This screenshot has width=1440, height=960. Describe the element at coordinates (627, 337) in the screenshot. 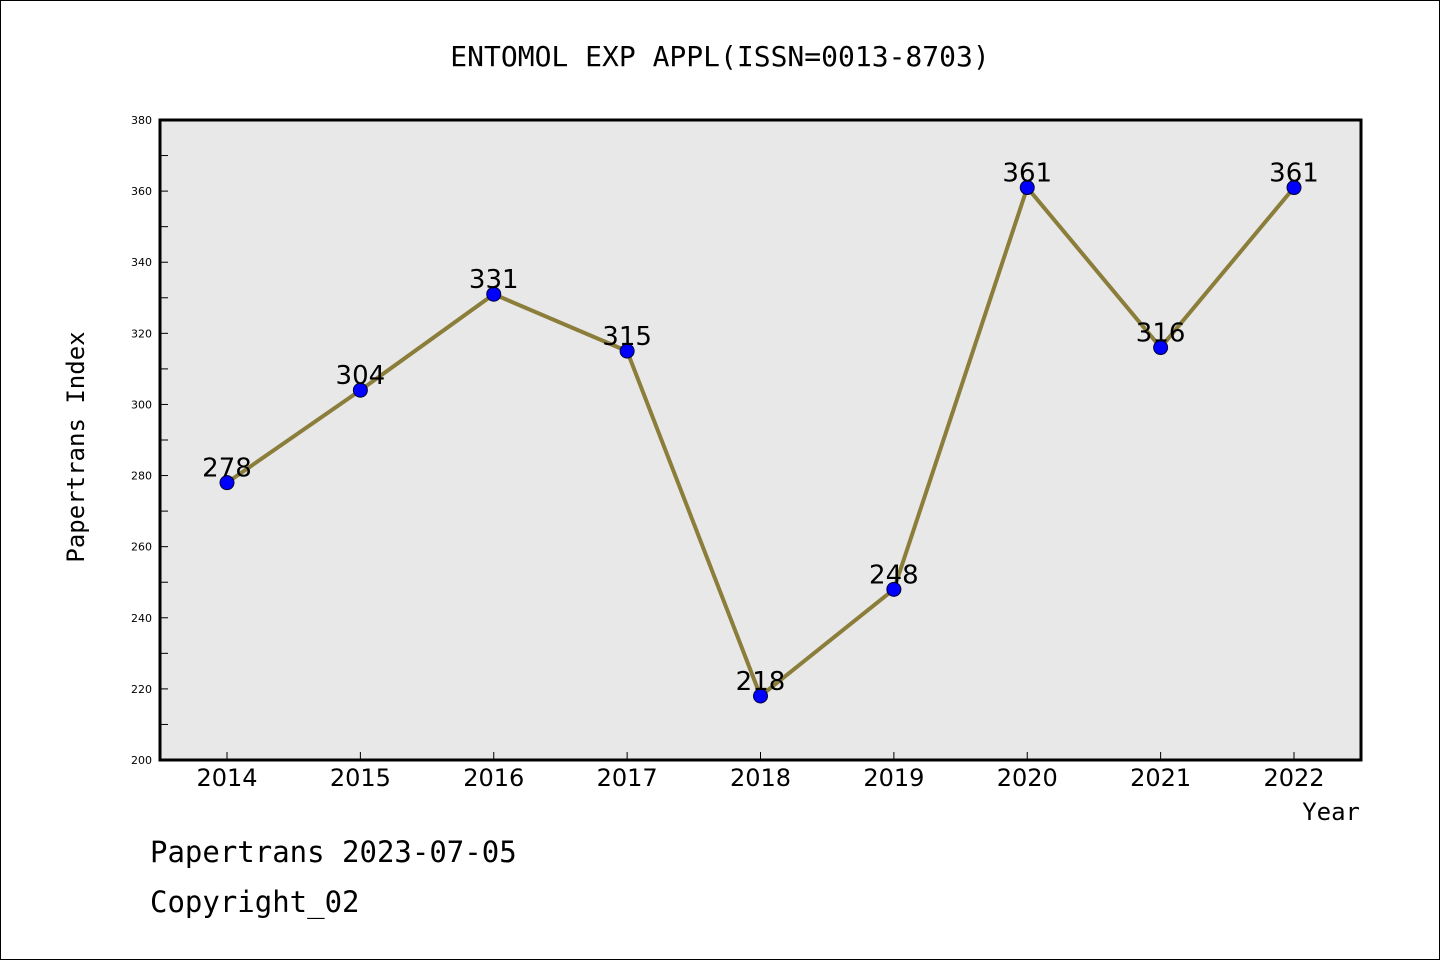

I see `data-label: 315` at that location.